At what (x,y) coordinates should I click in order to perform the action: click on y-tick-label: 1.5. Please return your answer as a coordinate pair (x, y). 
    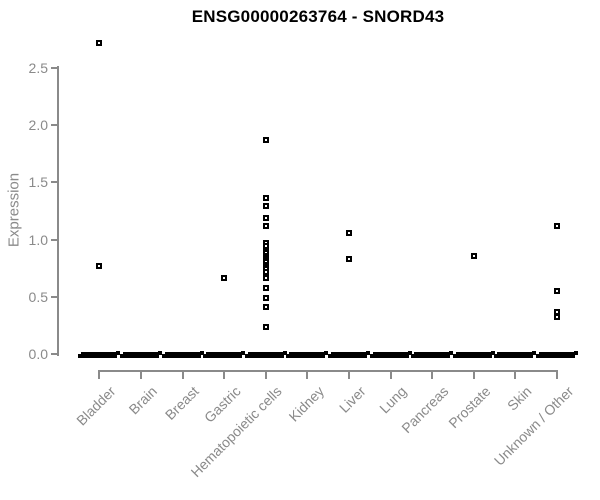
    Looking at the image, I should click on (38, 182).